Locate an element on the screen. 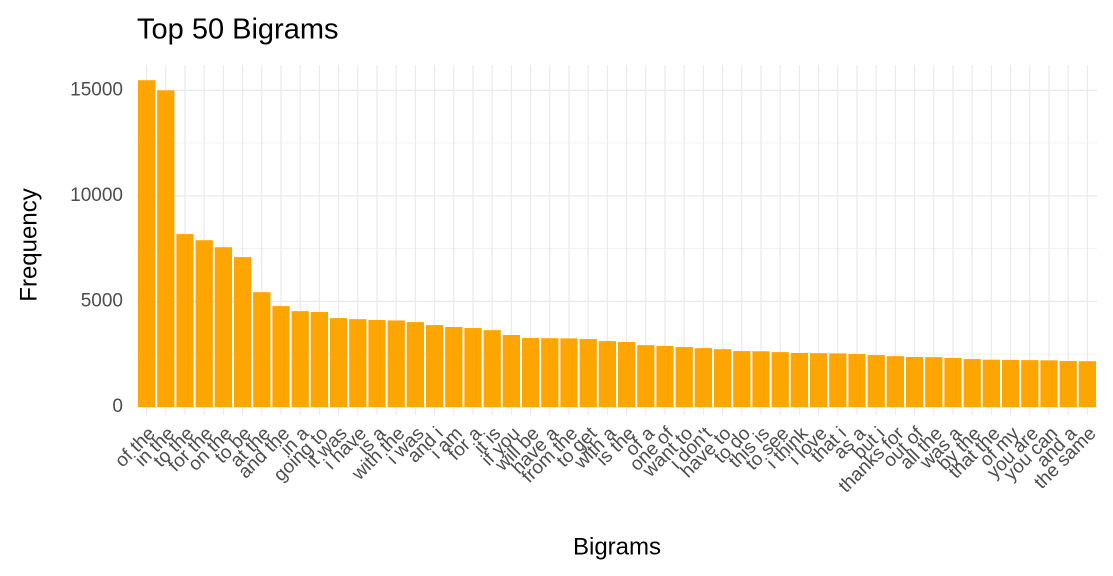 This screenshot has width=1113, height=576. y-tick-label: 0 is located at coordinates (117, 406).